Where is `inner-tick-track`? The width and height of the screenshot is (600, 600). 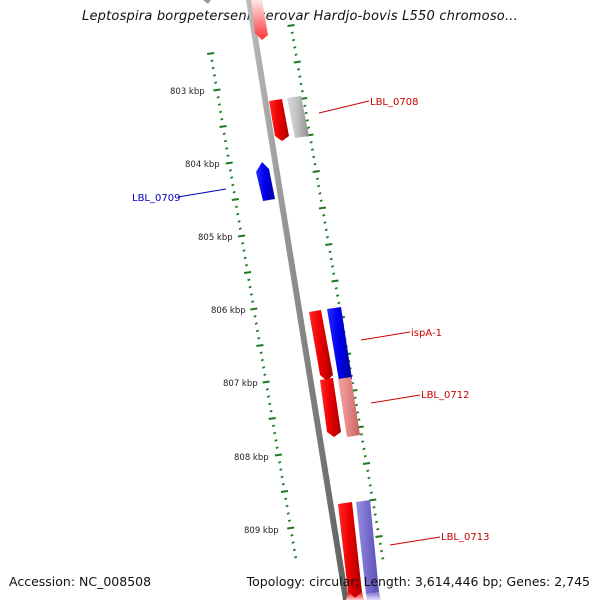
inner-tick-track is located at coordinates (252, 305).